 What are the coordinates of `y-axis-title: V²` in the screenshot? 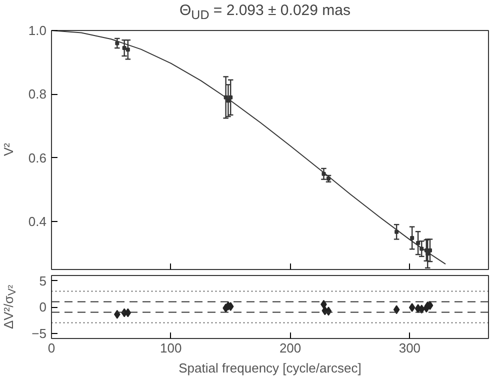 It's located at (8, 150).